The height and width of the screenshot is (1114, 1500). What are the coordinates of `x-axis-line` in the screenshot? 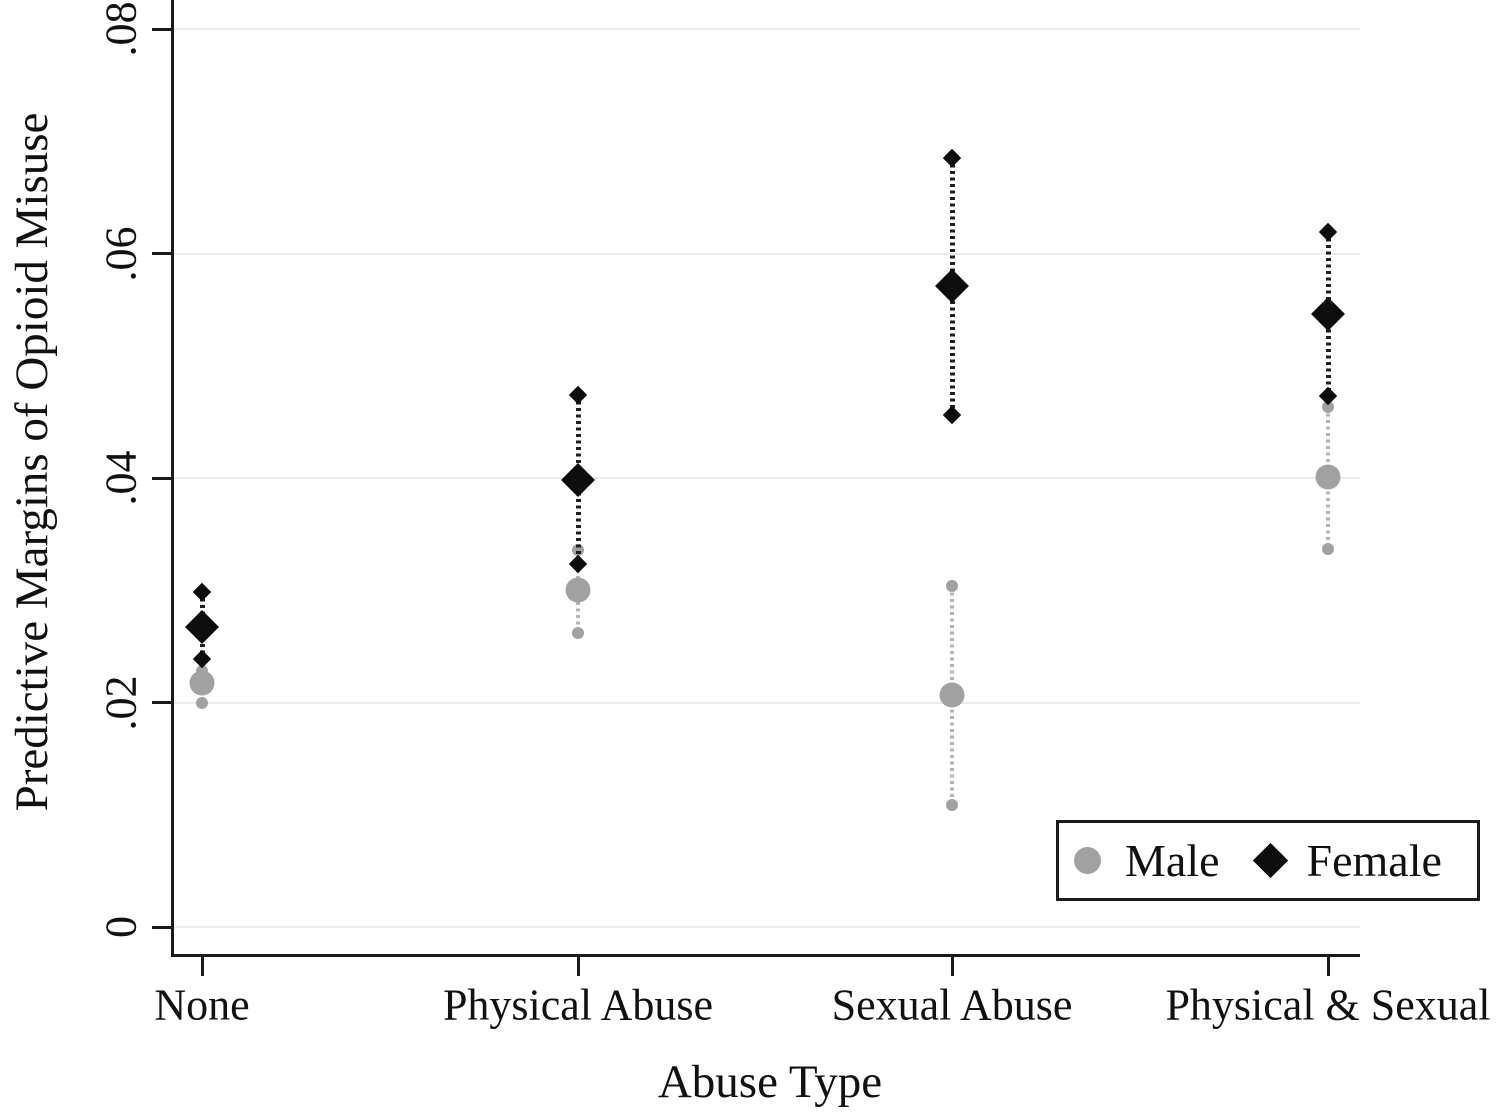 It's located at (765, 955).